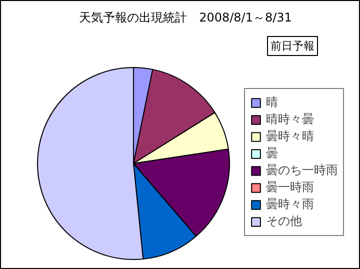 The image size is (360, 269). Describe the element at coordinates (290, 204) in the screenshot. I see `legend-label: 曇時々雨` at that location.